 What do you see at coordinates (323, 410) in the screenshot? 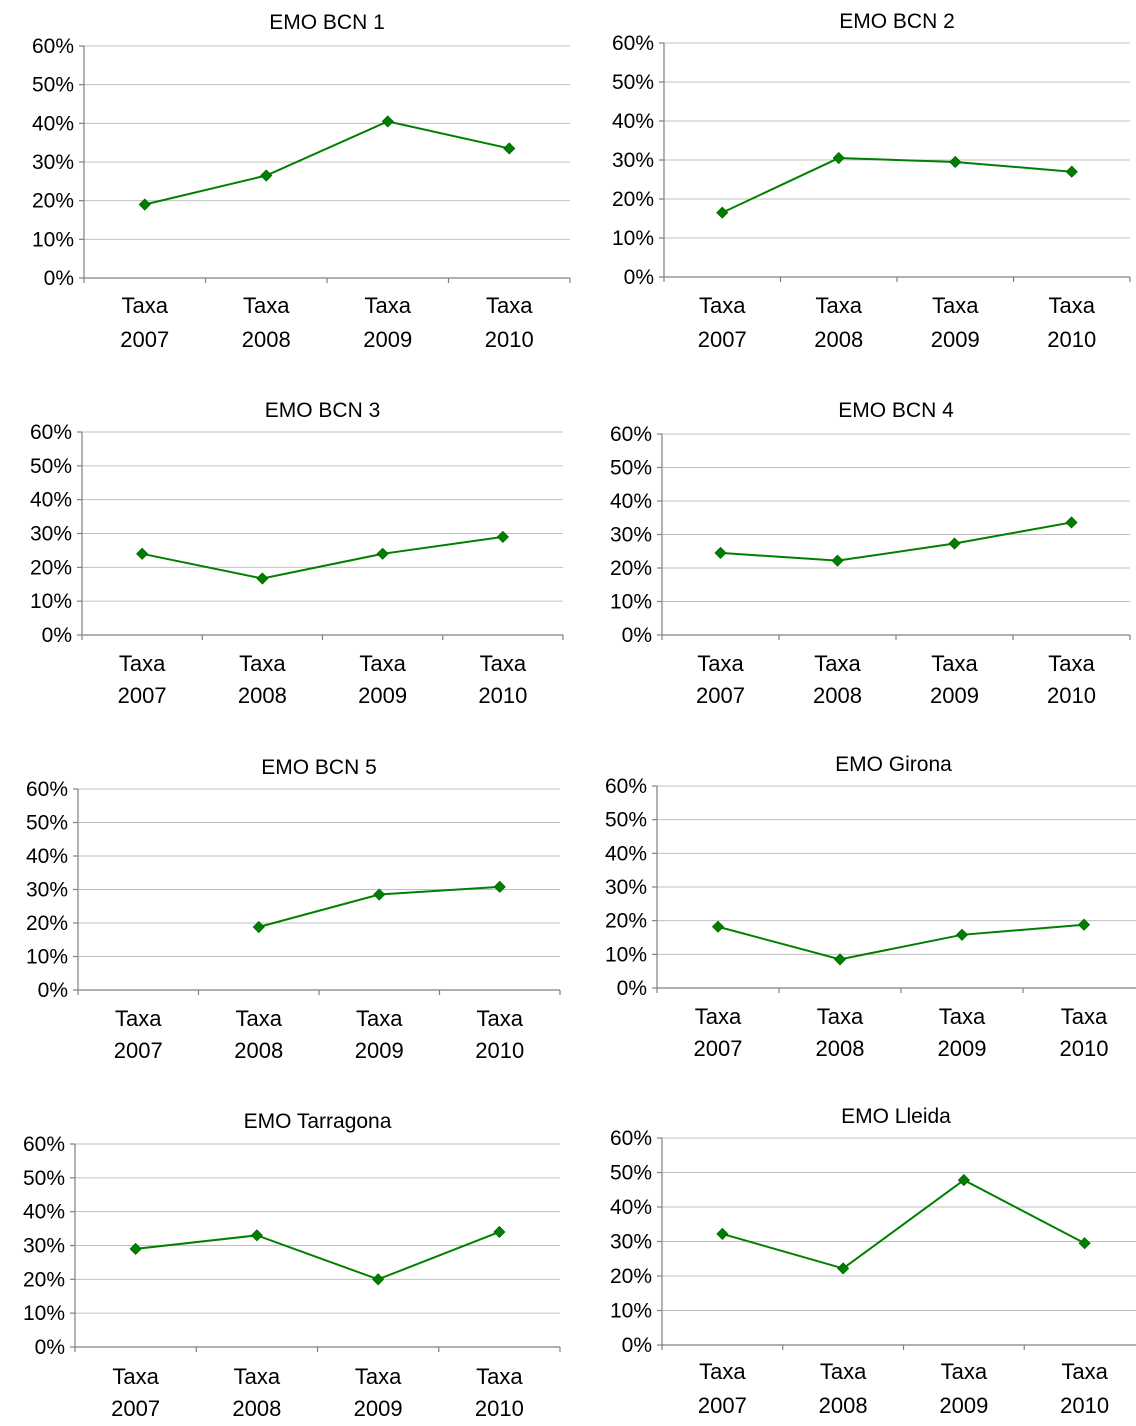
I see `chart-title: EMO BCN 3` at bounding box center [323, 410].